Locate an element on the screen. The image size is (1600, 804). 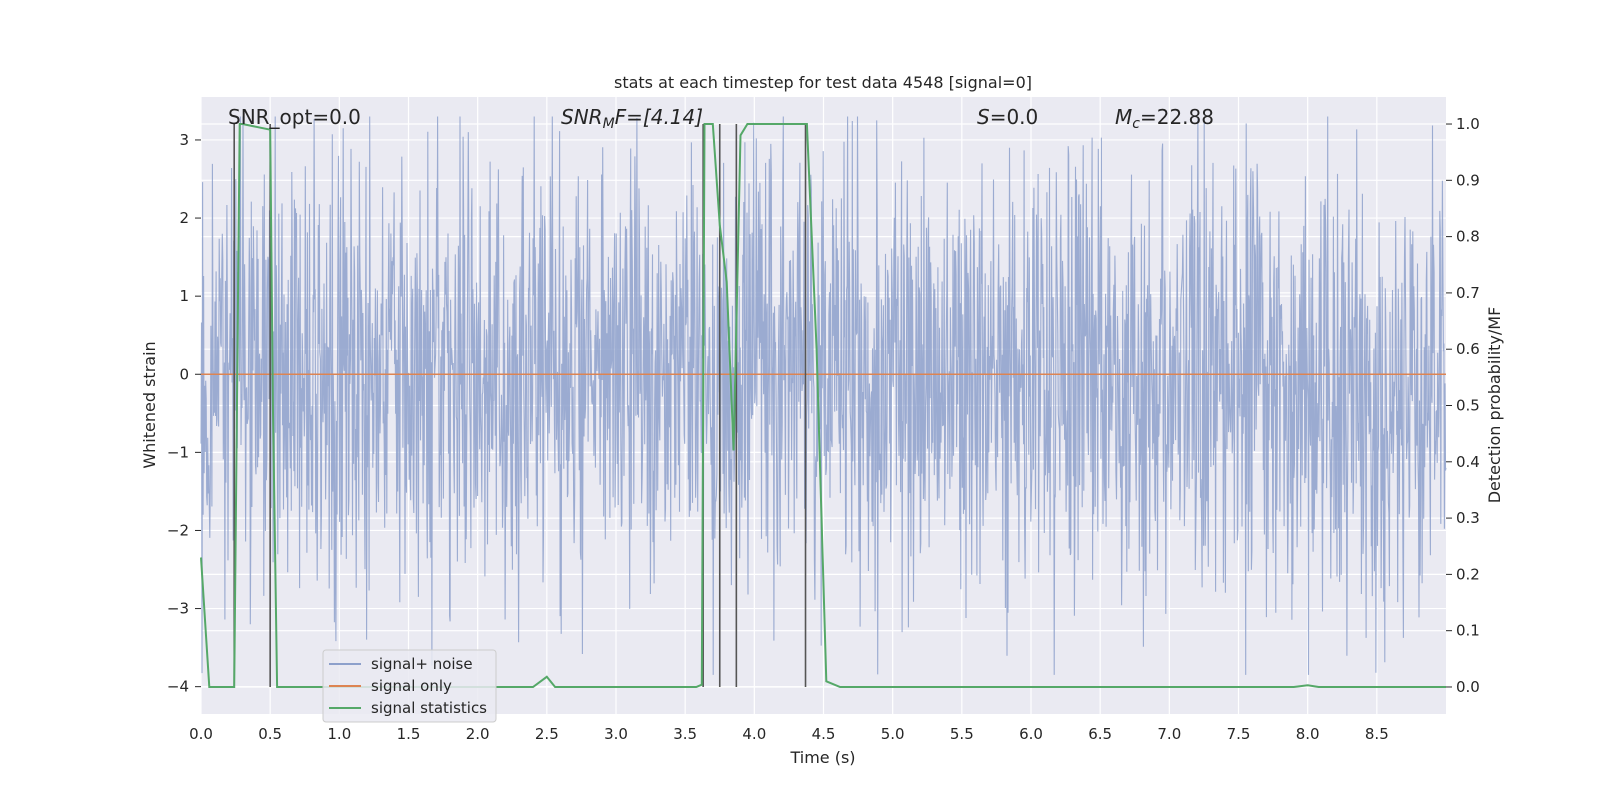
s-annotation: S=0.0 is located at coordinates (1007, 117).